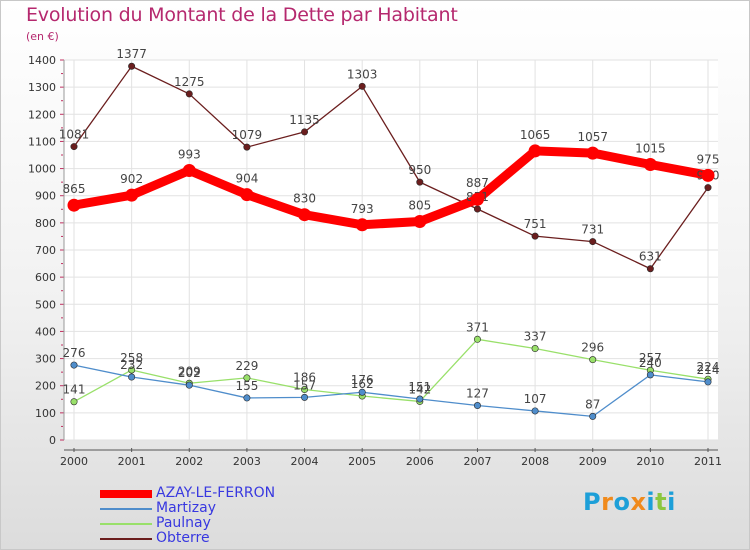 The height and width of the screenshot is (550, 750). Describe the element at coordinates (419, 206) in the screenshot. I see `data-label: 805` at that location.